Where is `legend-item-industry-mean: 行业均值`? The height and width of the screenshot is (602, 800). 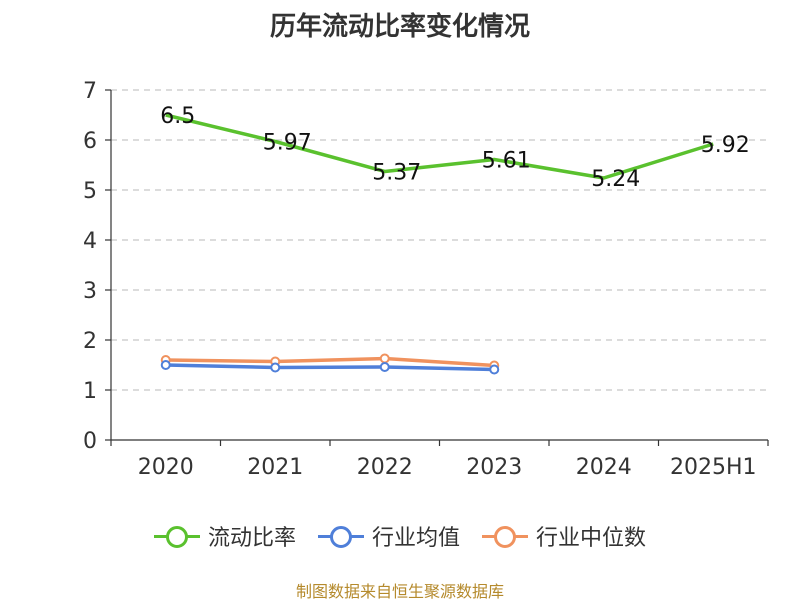 legend-item-industry-mean: 行业均值 is located at coordinates (388, 536).